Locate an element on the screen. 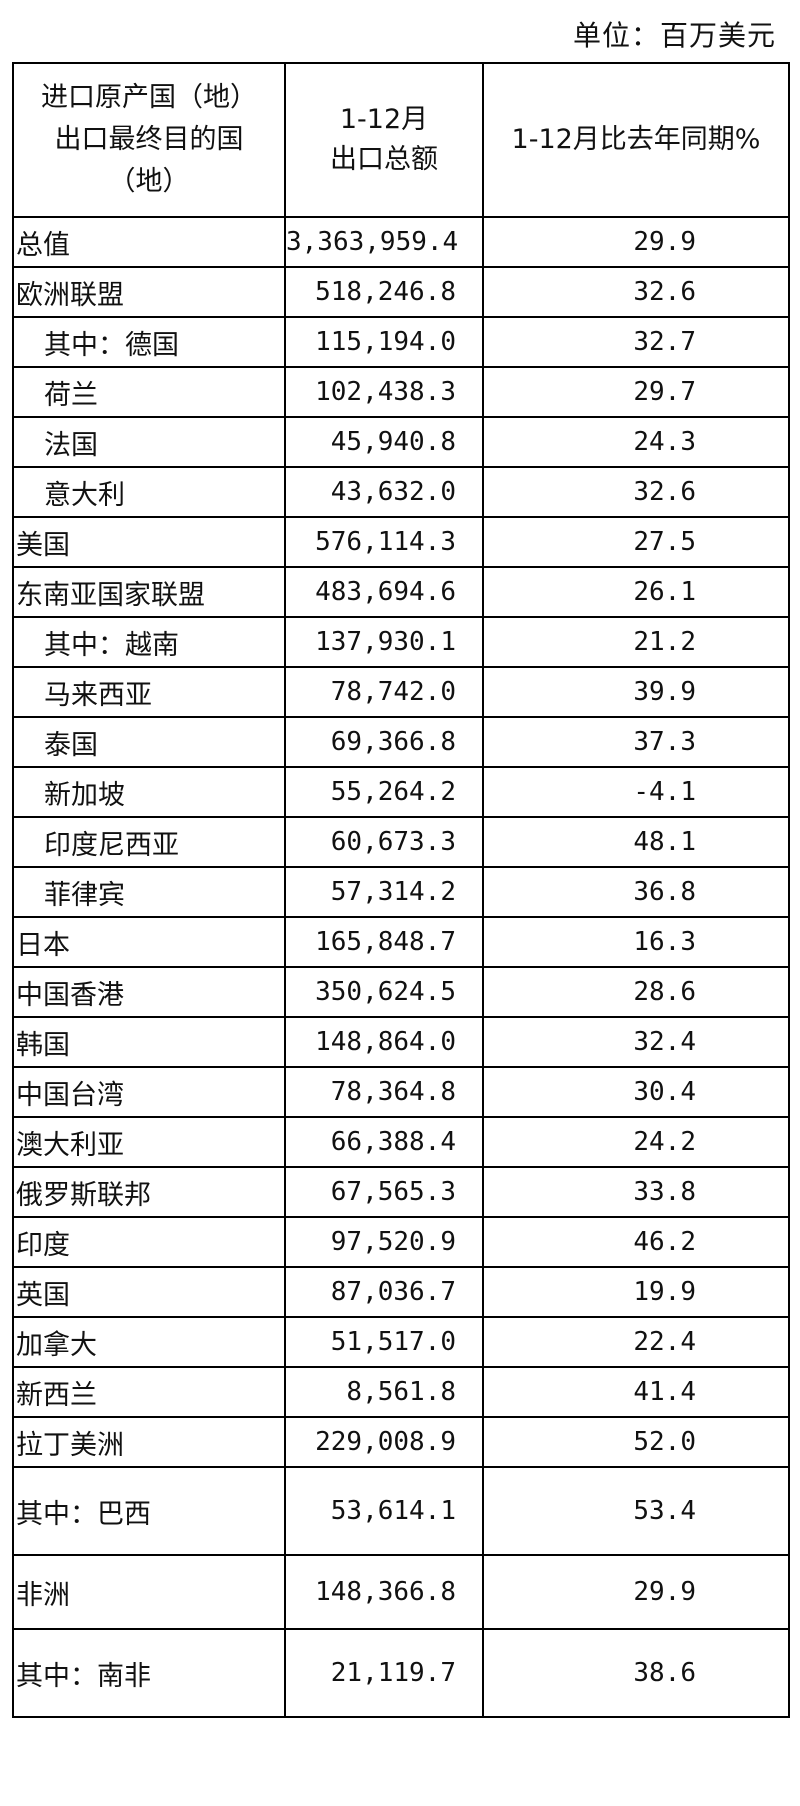 Image resolution: width=800 pixels, height=1806 pixels. country-cell: 日本 is located at coordinates (149, 942).